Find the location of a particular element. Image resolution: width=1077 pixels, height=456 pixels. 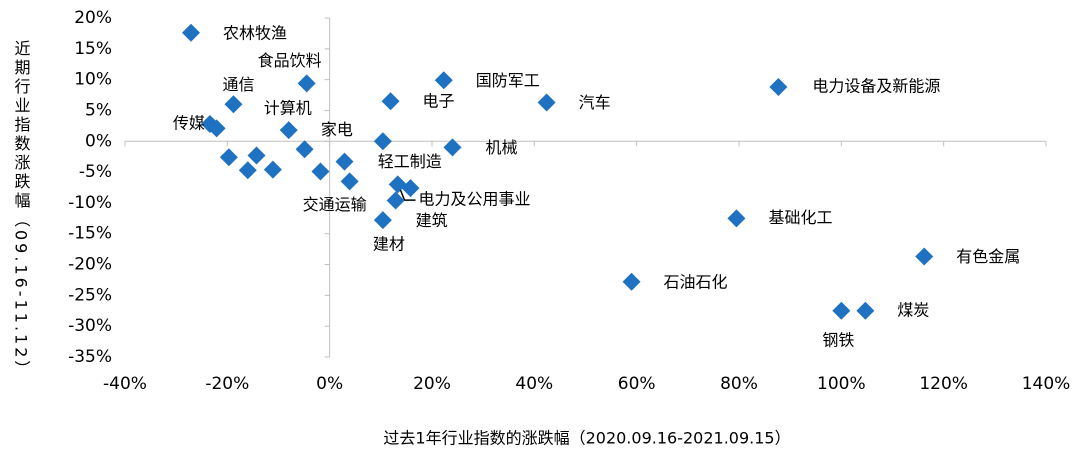

point-label: 有色金属 is located at coordinates (988, 256).